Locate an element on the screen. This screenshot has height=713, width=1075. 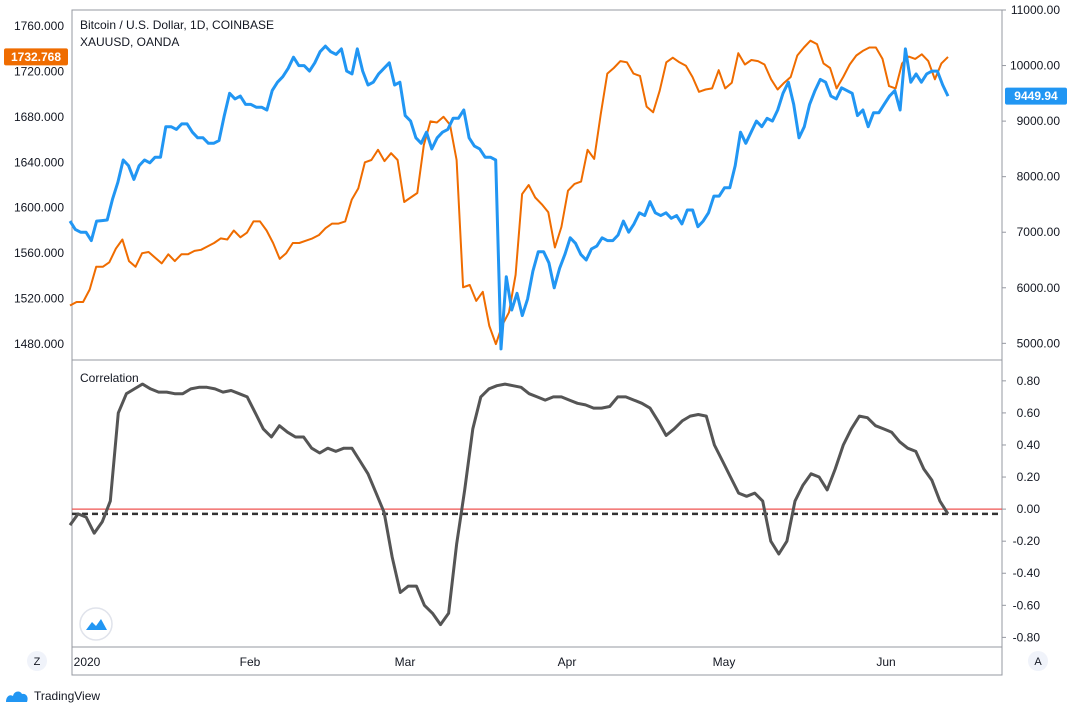
correlation-axis-tick-label: -0.80 is located at coordinates (1027, 637).